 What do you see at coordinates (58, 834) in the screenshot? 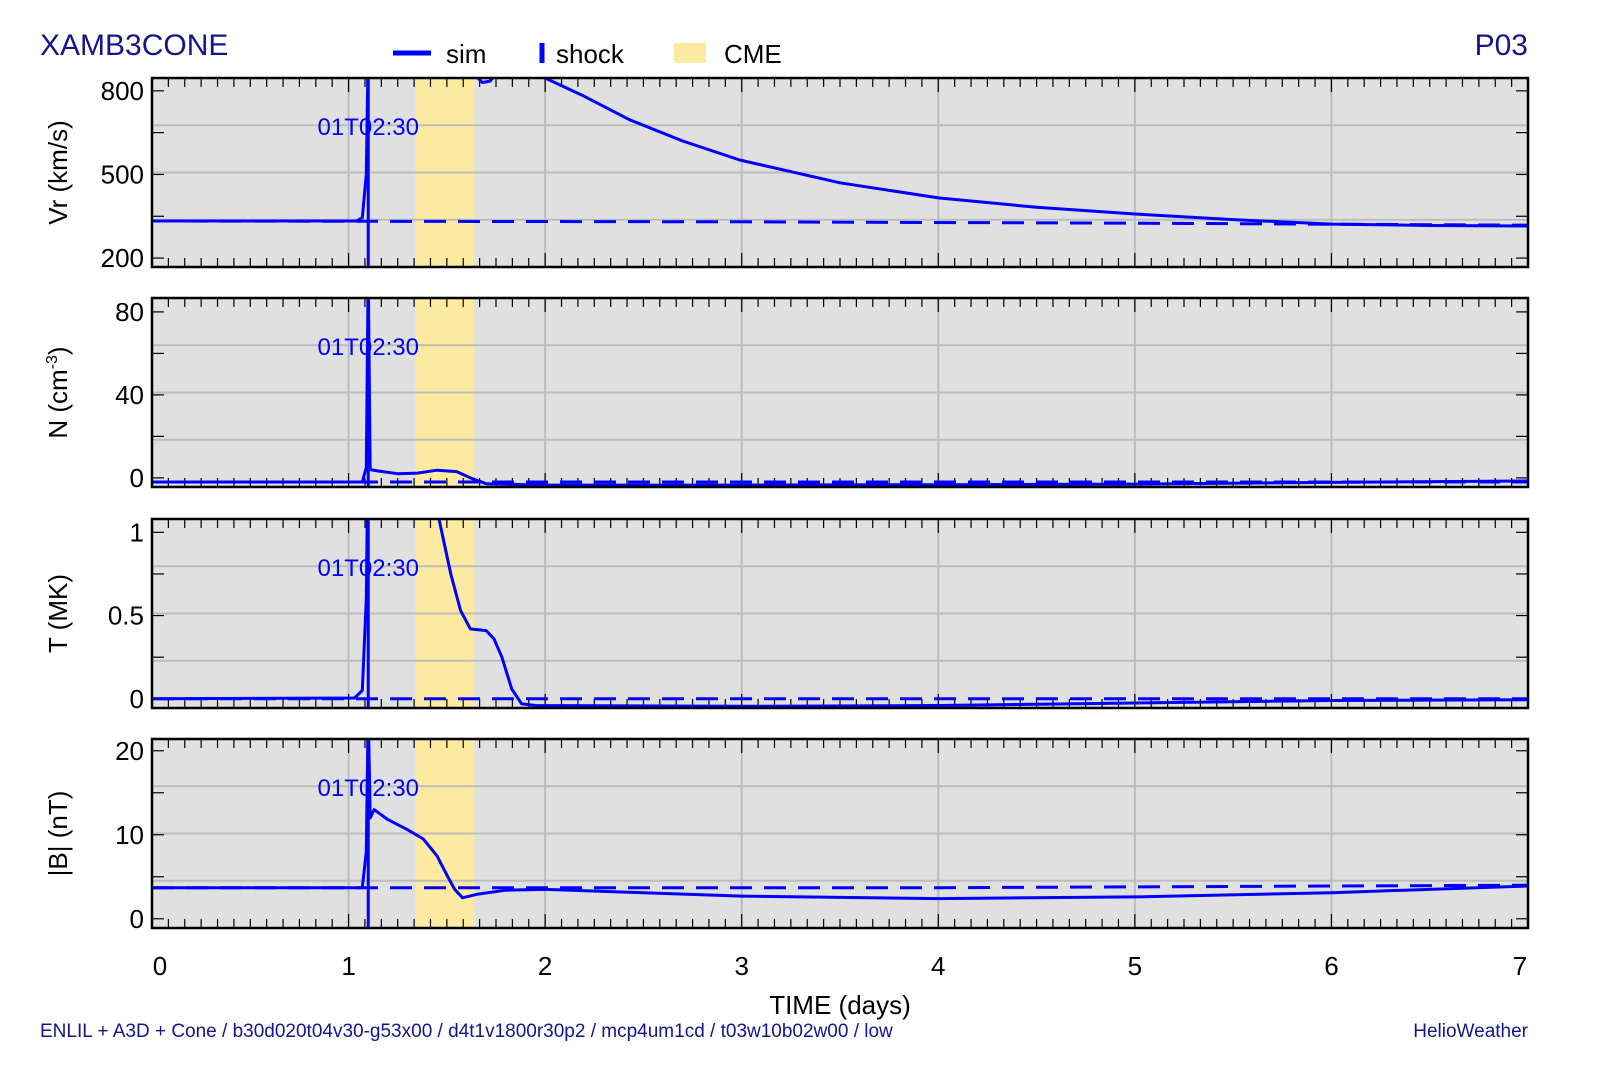
I see `y-axis-label: |B| (nT)` at bounding box center [58, 834].